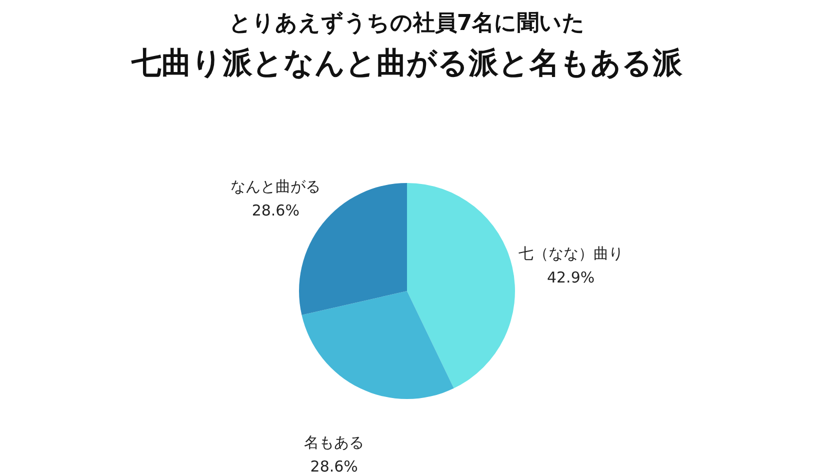 This screenshot has width=840, height=472. Describe the element at coordinates (407, 23) in the screenshot. I see `chart-title: とりあえずうちの社員7名に聞いた` at that location.